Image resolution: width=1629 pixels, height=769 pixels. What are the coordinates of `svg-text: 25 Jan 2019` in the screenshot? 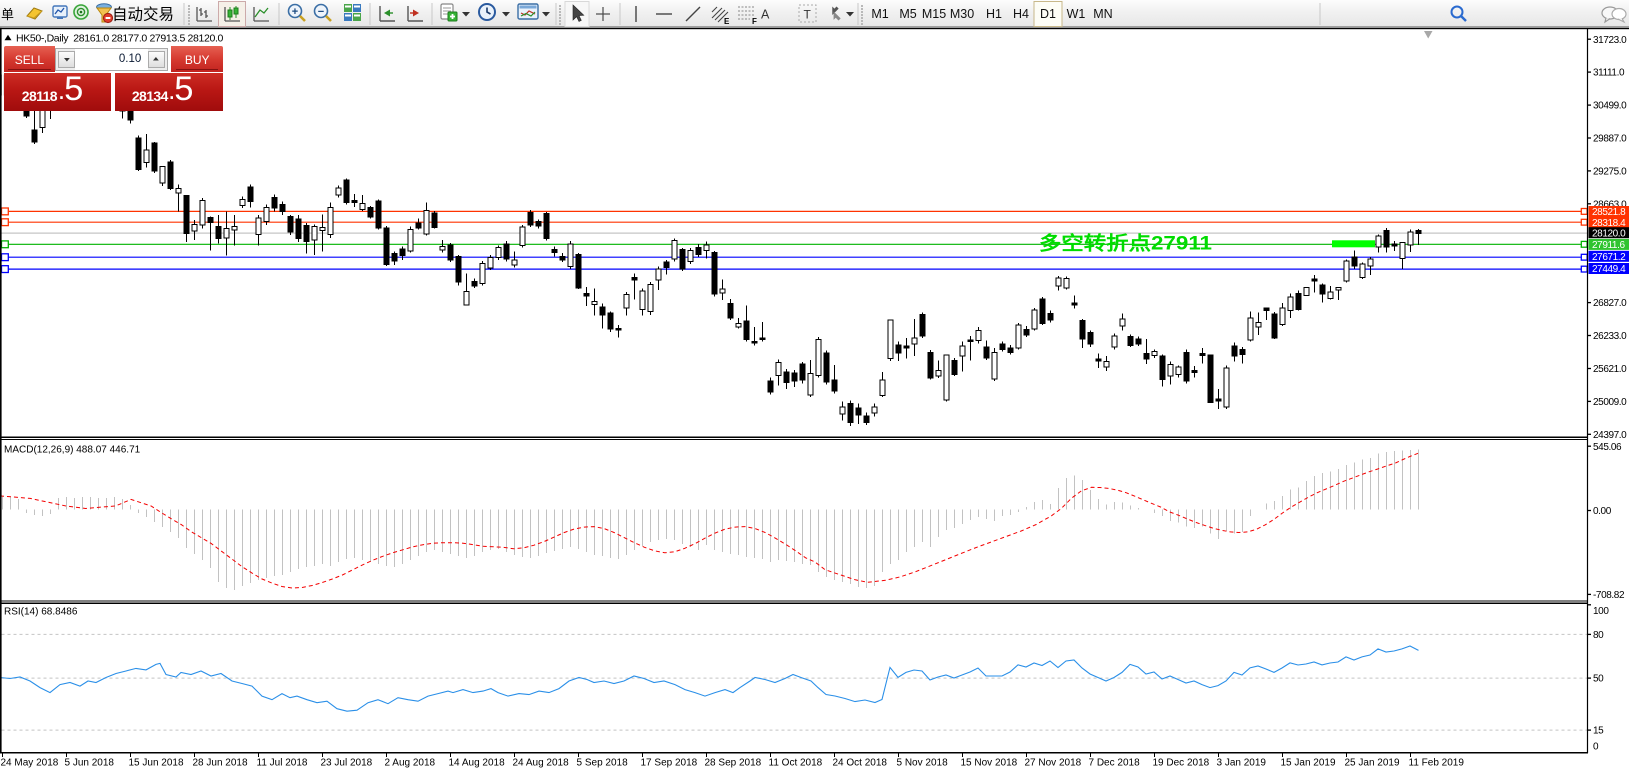 It's located at (1372, 763).